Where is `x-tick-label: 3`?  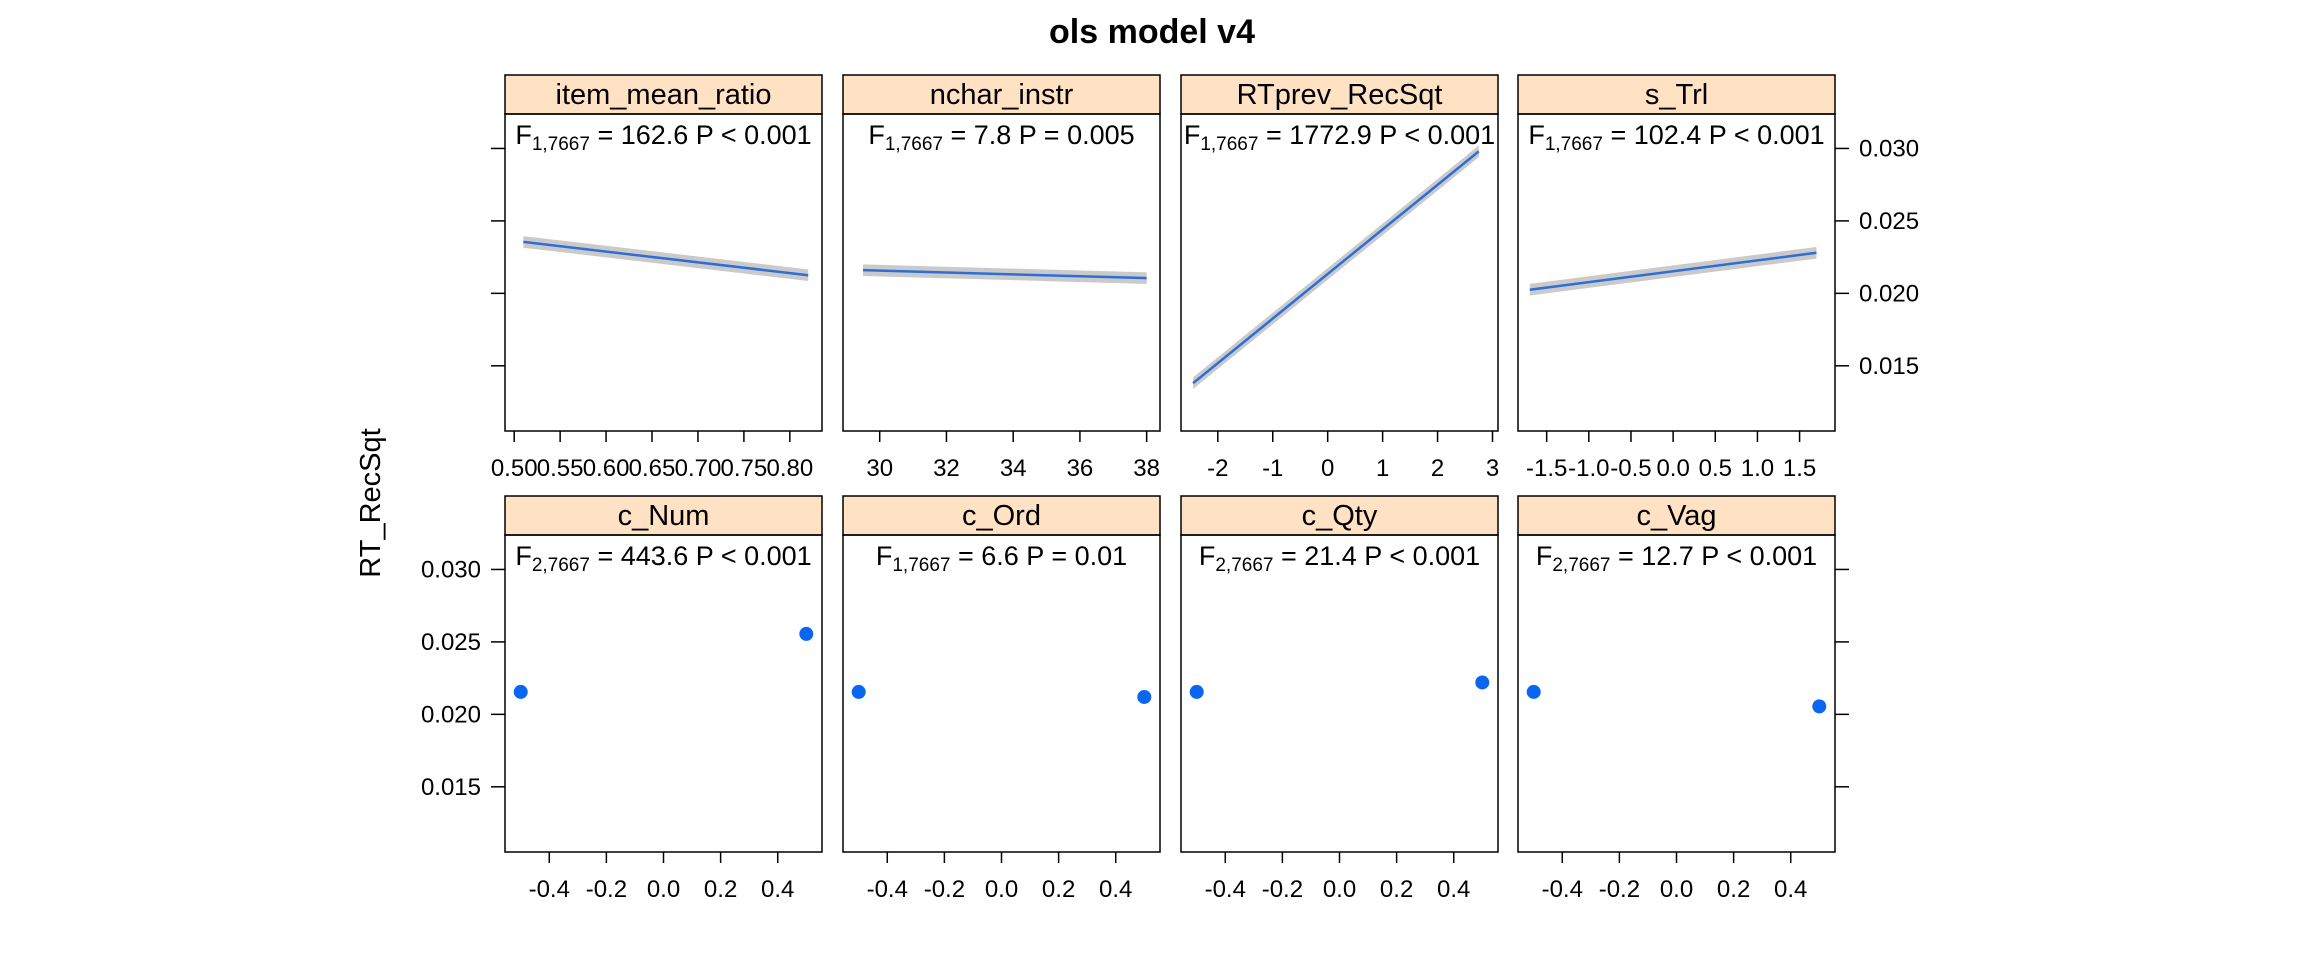 x-tick-label: 3 is located at coordinates (1492, 468).